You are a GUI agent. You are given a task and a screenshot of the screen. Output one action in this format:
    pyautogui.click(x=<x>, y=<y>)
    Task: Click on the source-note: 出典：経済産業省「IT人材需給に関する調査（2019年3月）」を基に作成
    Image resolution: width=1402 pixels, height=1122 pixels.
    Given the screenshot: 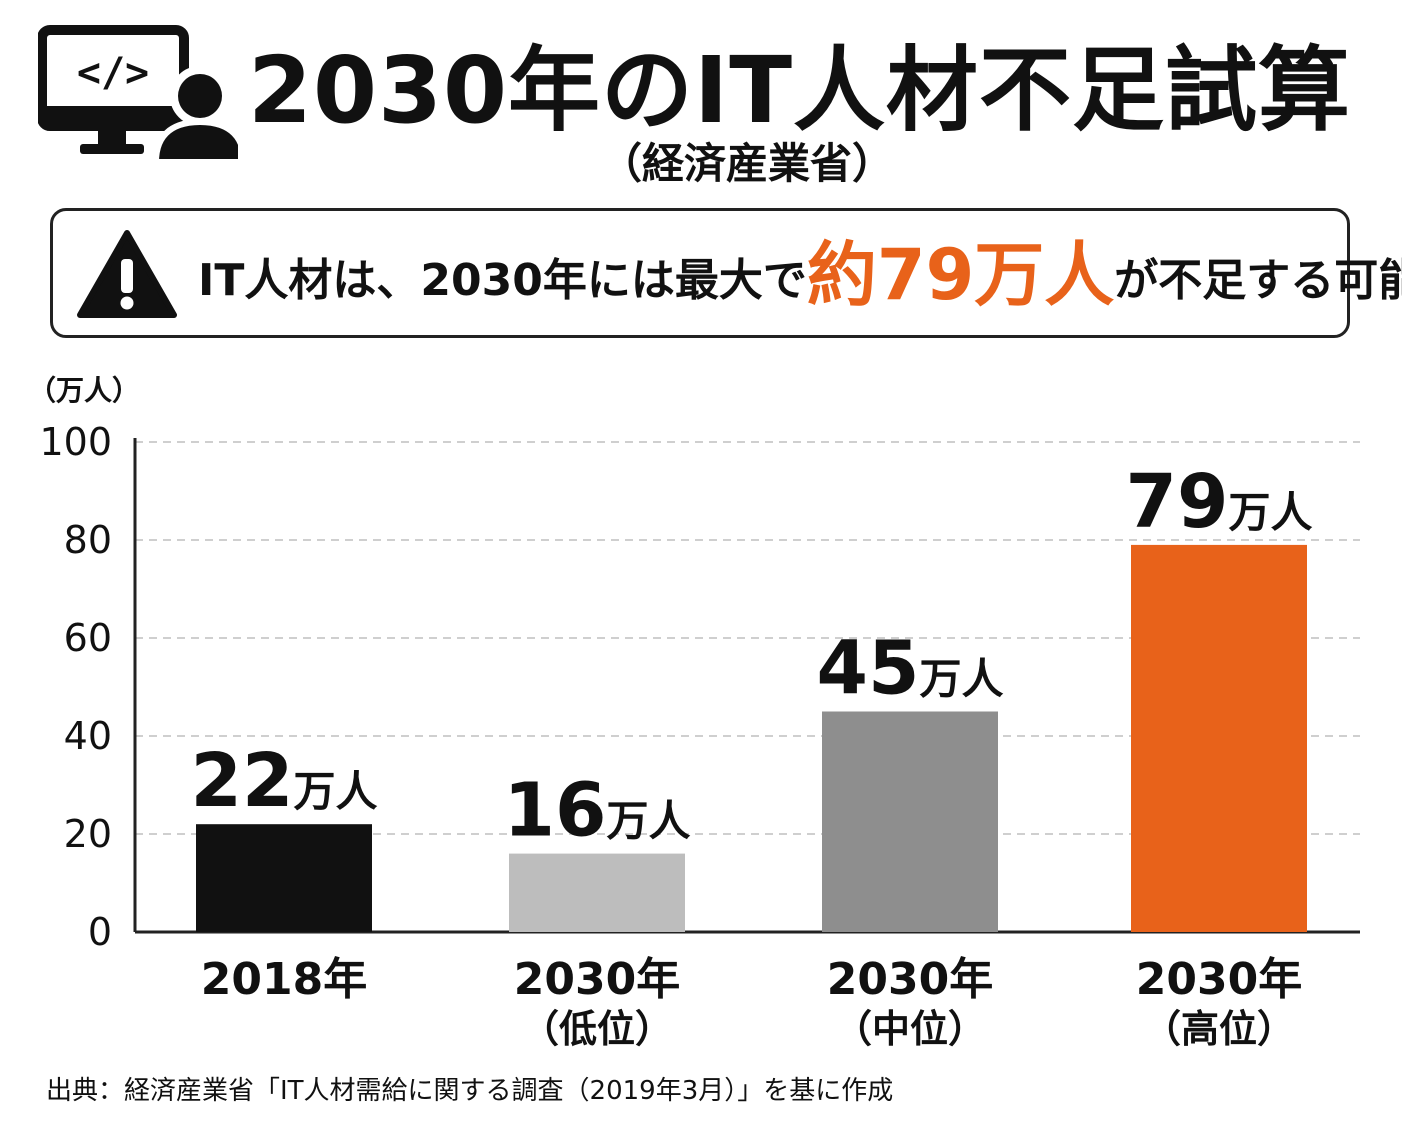 What is the action you would take?
    pyautogui.click(x=470, y=1091)
    